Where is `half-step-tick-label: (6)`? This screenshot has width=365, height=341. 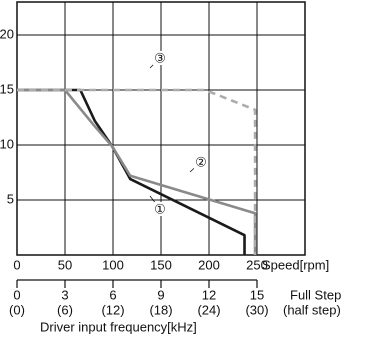 half-step-tick-label: (6) is located at coordinates (65, 309).